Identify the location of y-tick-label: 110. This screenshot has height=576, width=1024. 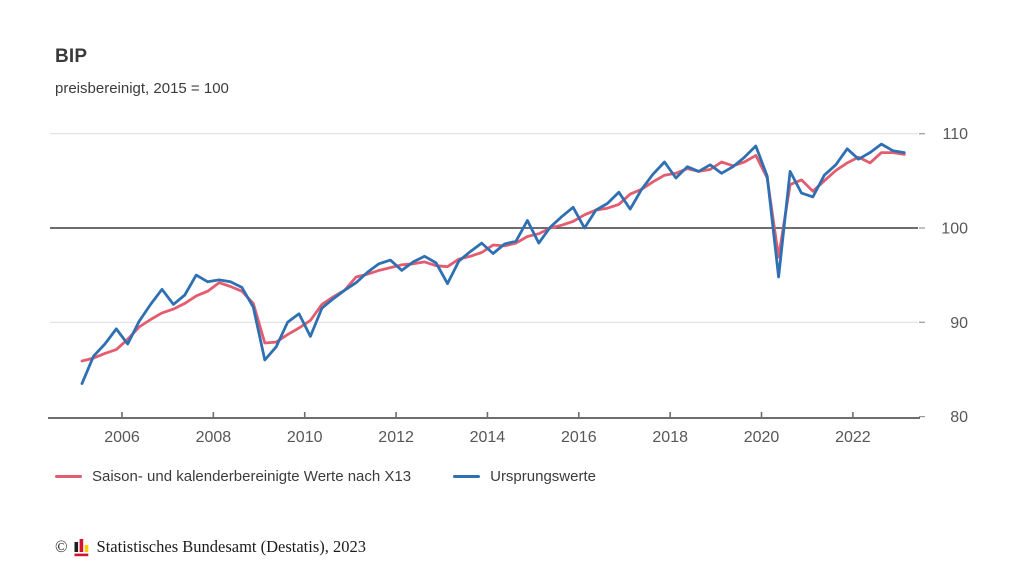
(955, 134).